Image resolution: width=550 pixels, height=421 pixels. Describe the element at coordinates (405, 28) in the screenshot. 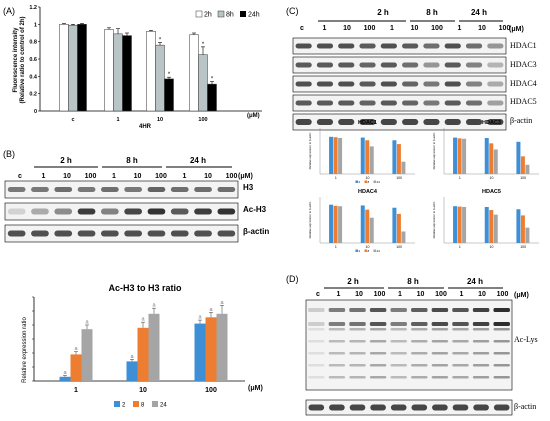

I see `panel-c-lane-labels: c 1 10 100 1 10 100 1 10 100` at that location.